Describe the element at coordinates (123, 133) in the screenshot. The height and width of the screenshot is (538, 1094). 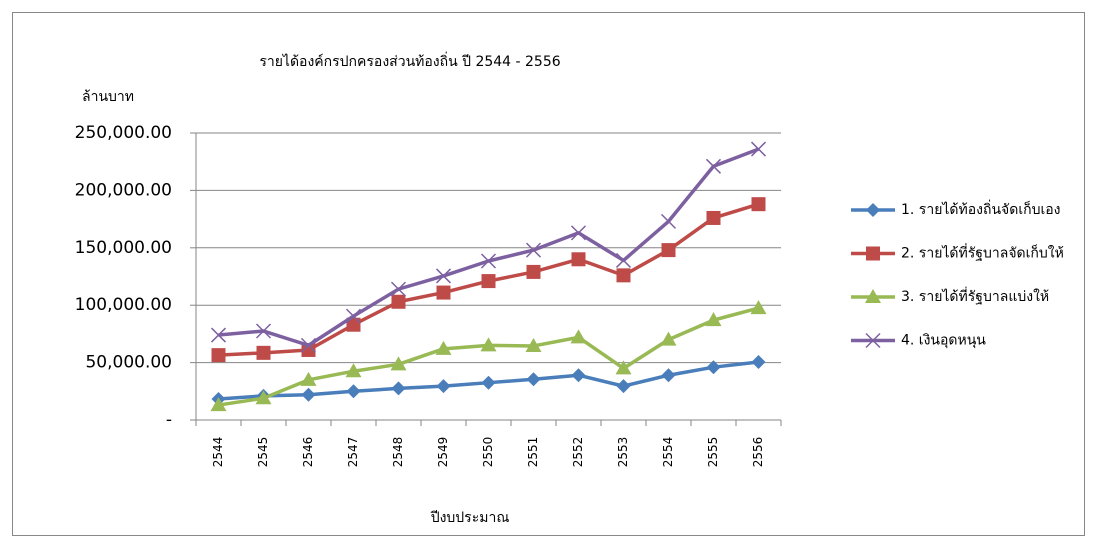
I see `y-tick-label: 250,000.00` at that location.